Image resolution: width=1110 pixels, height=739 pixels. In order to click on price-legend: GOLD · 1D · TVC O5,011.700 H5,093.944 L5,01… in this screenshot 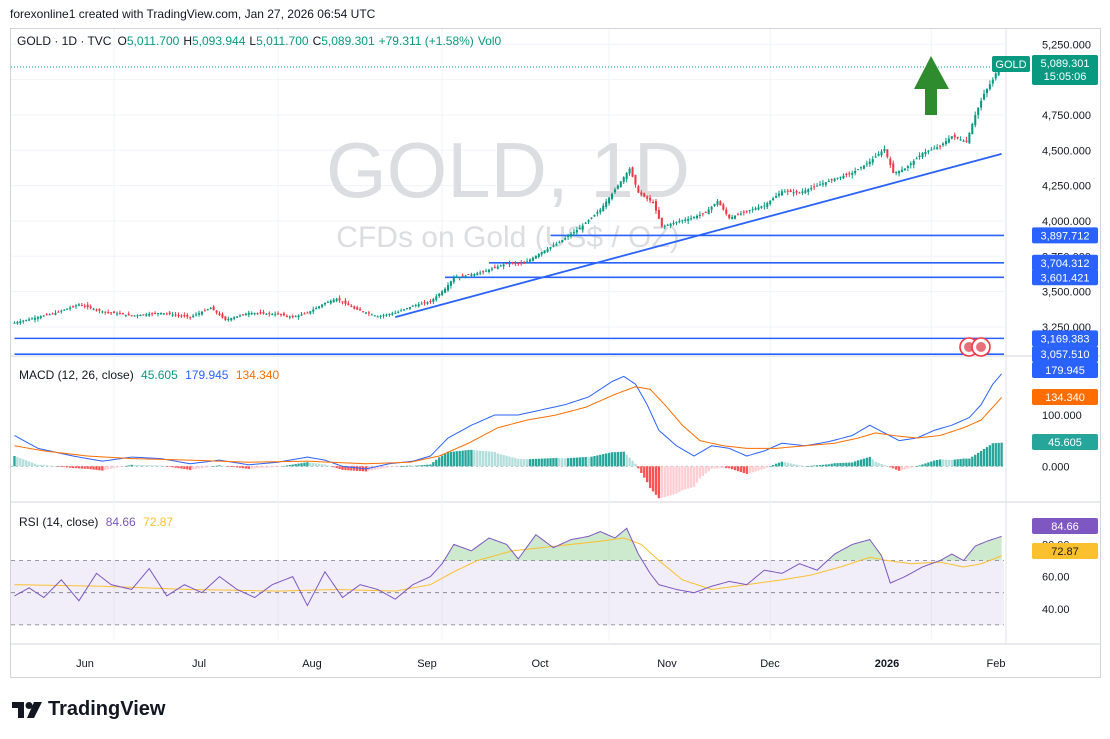, I will do `click(261, 41)`.